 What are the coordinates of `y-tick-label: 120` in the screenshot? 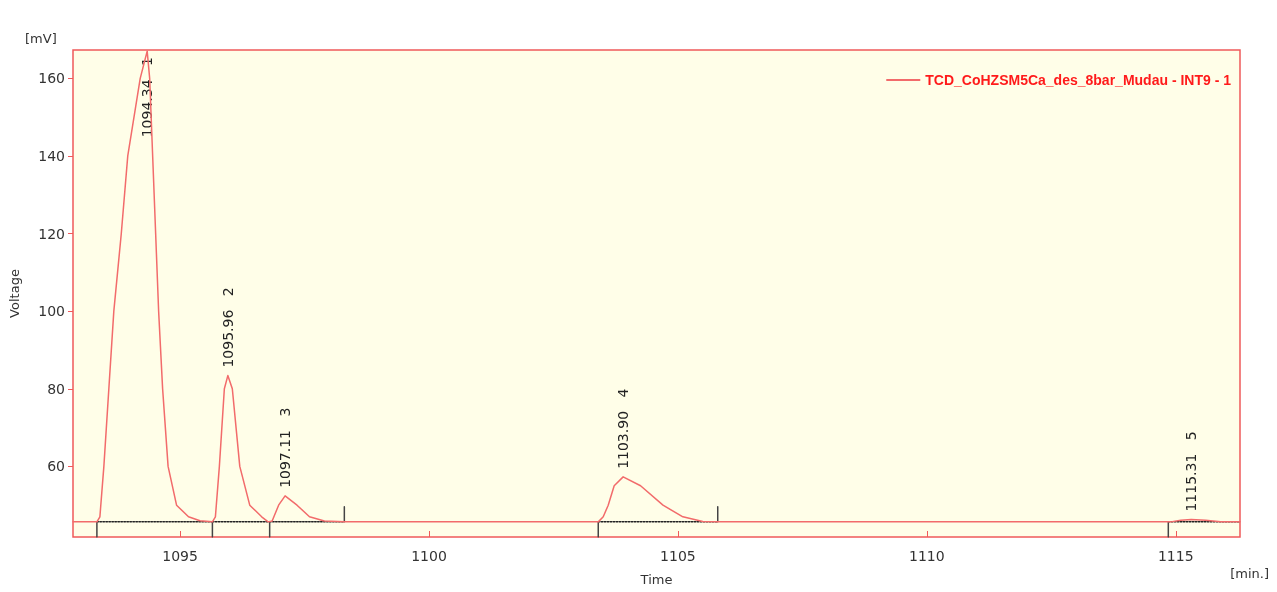 It's located at (51, 233).